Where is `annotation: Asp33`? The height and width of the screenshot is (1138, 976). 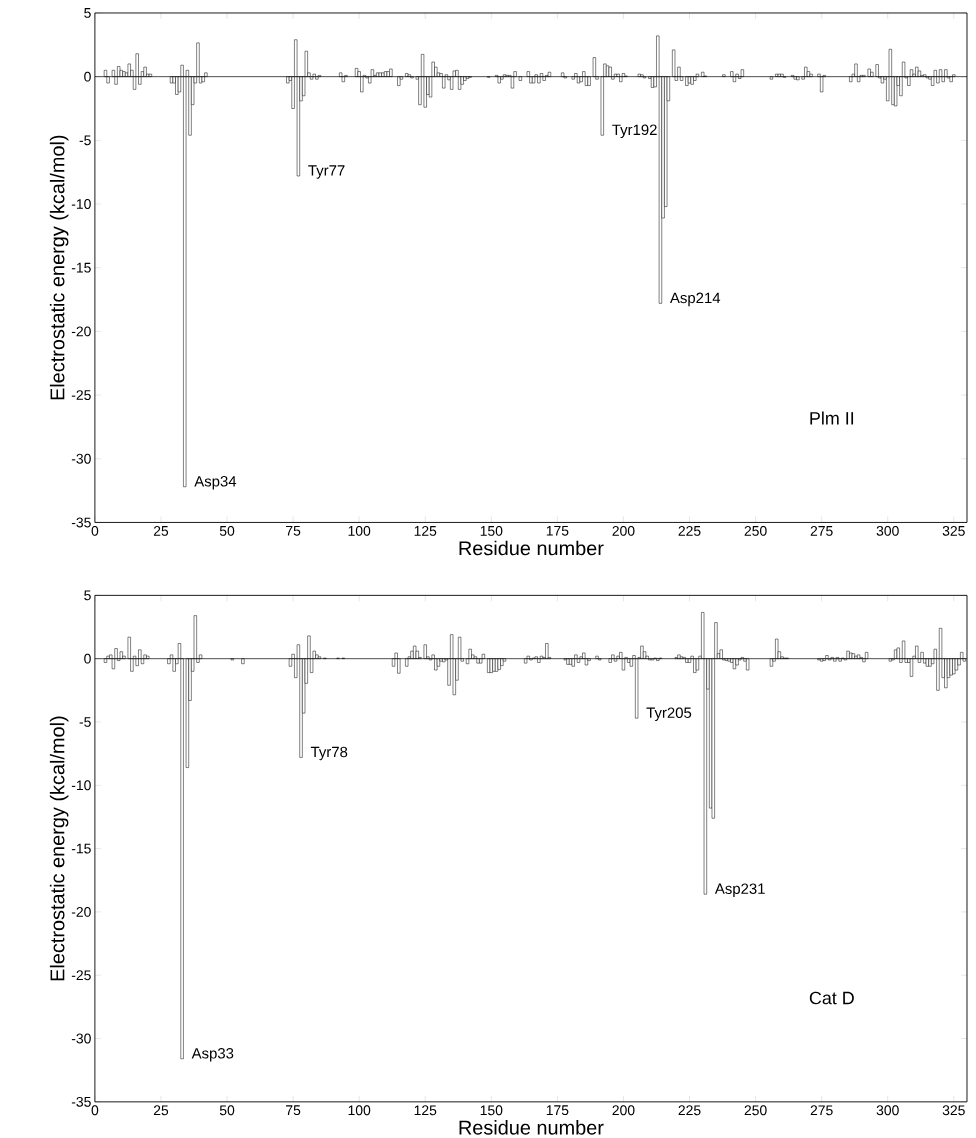
annotation: Asp33 is located at coordinates (212, 1055).